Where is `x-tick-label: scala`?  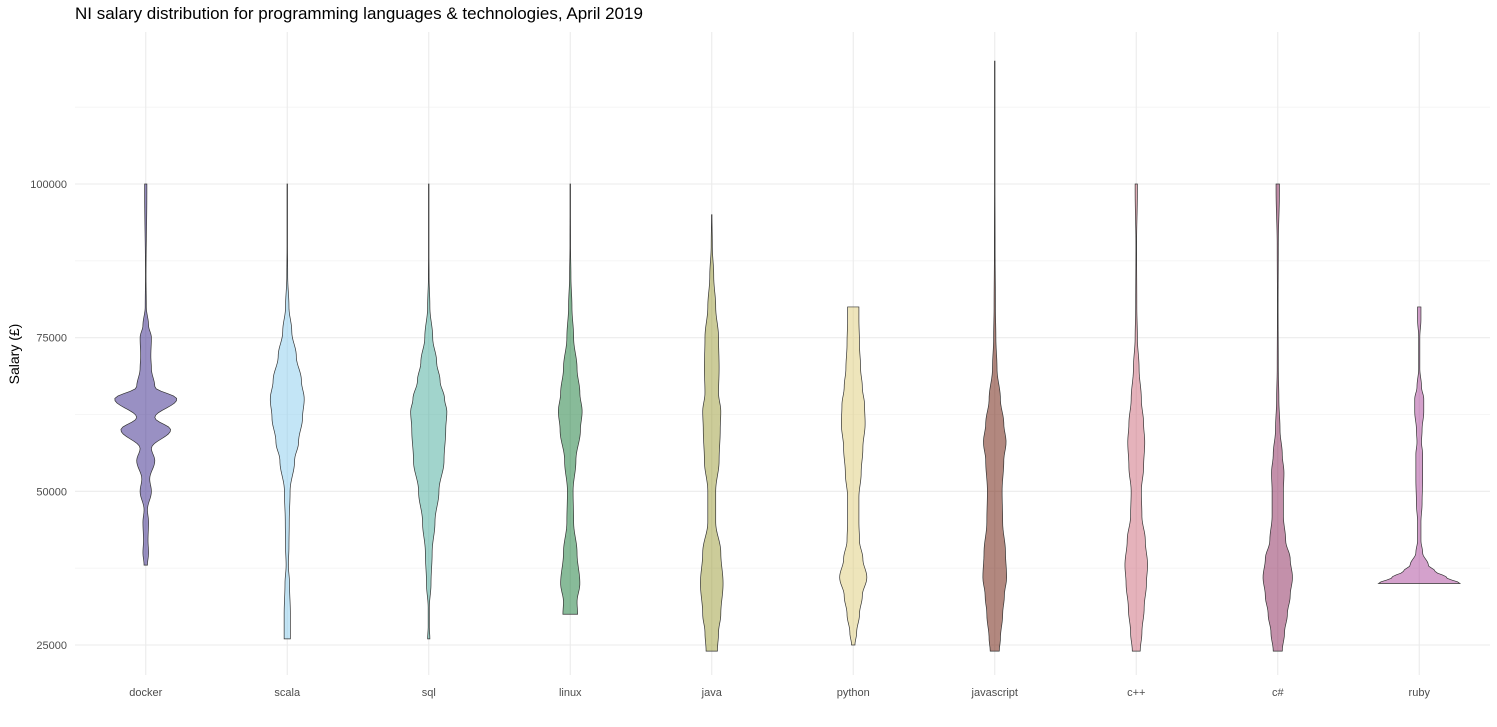
x-tick-label: scala is located at coordinates (287, 693).